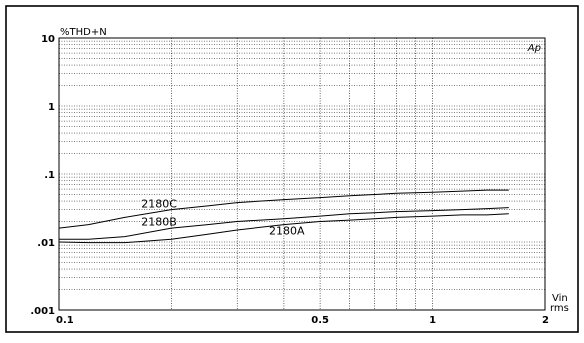 This screenshot has width=584, height=343. What do you see at coordinates (49, 175) in the screenshot?
I see `y-tick-label: .1` at bounding box center [49, 175].